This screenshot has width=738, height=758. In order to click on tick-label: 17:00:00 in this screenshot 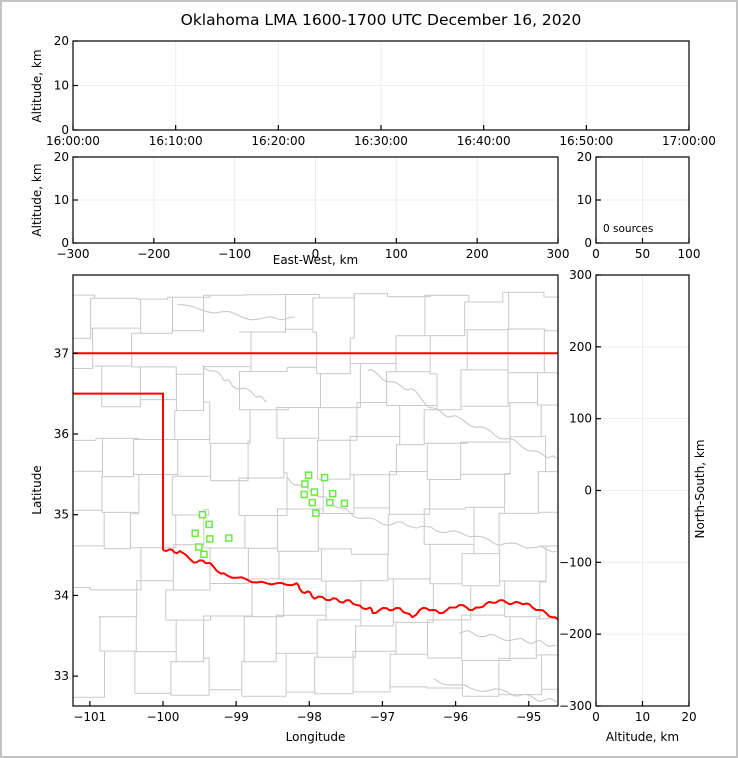, I will do `click(689, 141)`.